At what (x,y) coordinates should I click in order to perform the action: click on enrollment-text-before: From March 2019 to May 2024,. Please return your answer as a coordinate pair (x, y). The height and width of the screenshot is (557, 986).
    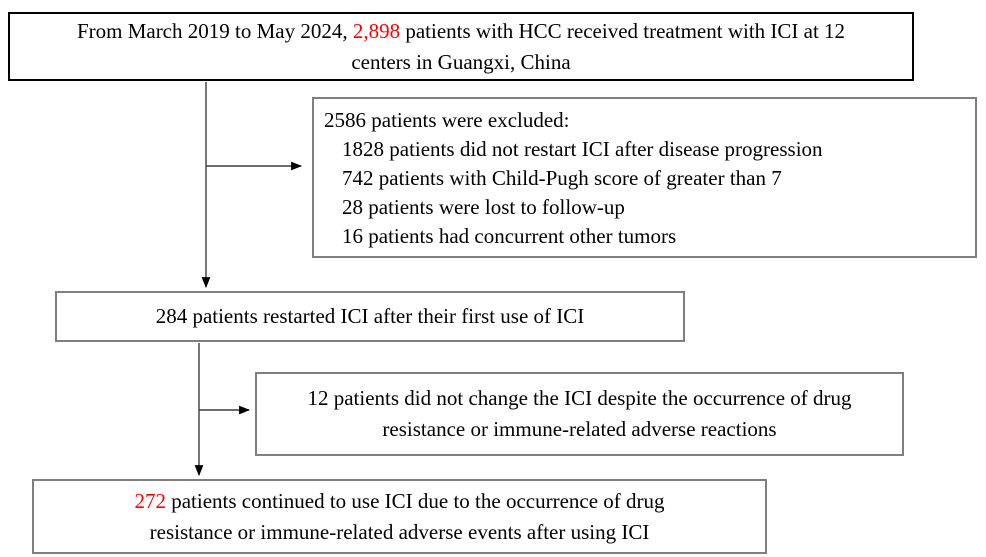
    Looking at the image, I should click on (214, 30).